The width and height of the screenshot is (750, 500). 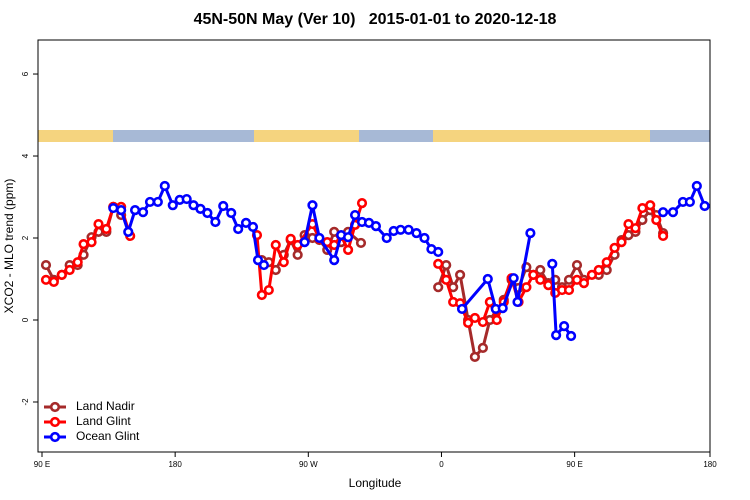 What do you see at coordinates (374, 136) in the screenshot?
I see `land-ocean-strip` at bounding box center [374, 136].